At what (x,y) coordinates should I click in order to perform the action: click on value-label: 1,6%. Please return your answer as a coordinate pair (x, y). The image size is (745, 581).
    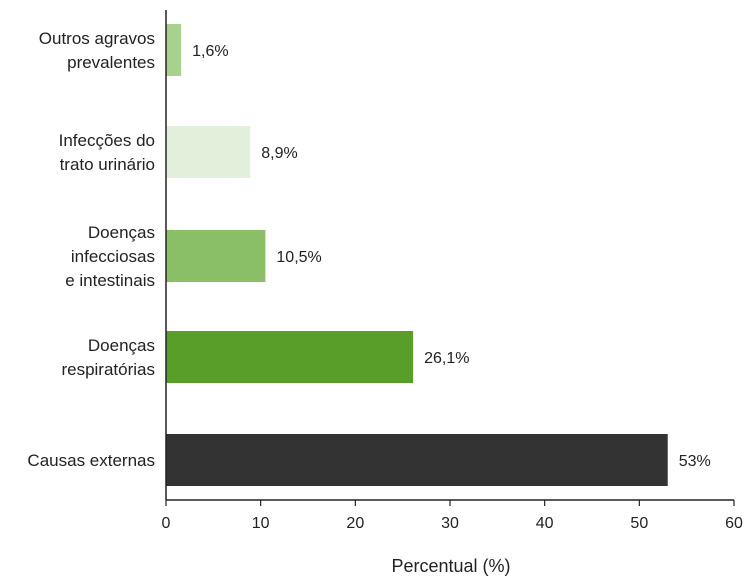
    Looking at the image, I should click on (210, 51).